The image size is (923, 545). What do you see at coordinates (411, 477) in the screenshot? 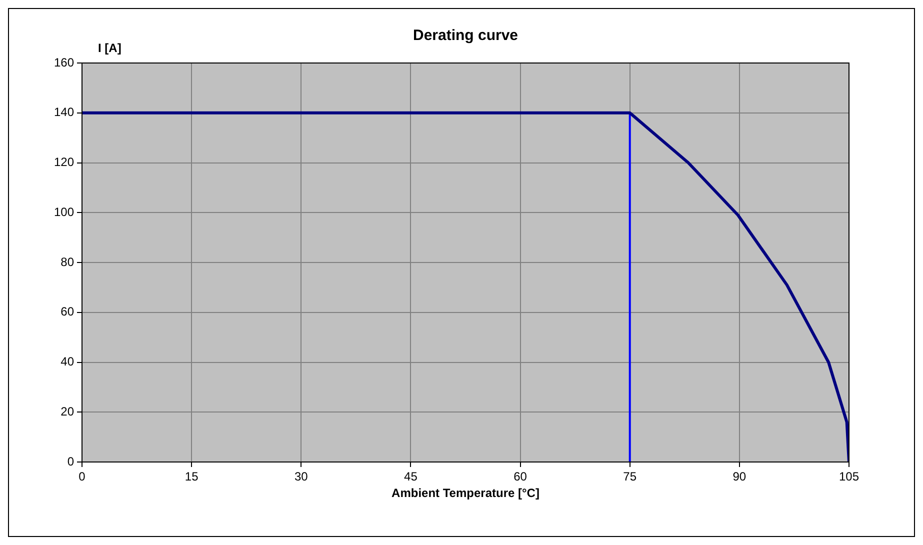
I see `x-tick-label: 45` at bounding box center [411, 477].